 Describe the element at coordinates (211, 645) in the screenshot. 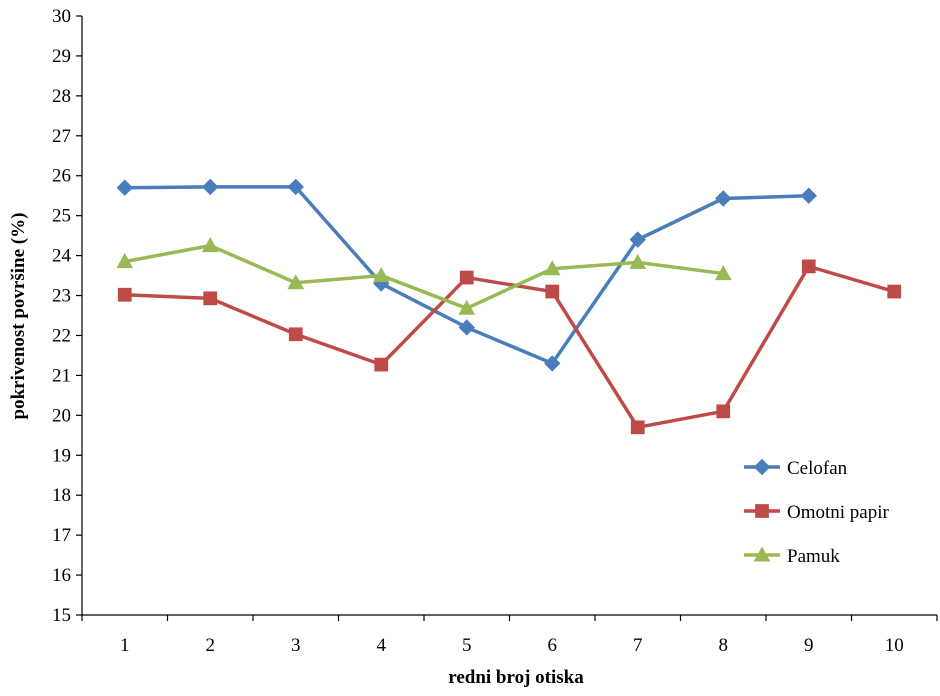

I see `x-tick-label: 2` at that location.